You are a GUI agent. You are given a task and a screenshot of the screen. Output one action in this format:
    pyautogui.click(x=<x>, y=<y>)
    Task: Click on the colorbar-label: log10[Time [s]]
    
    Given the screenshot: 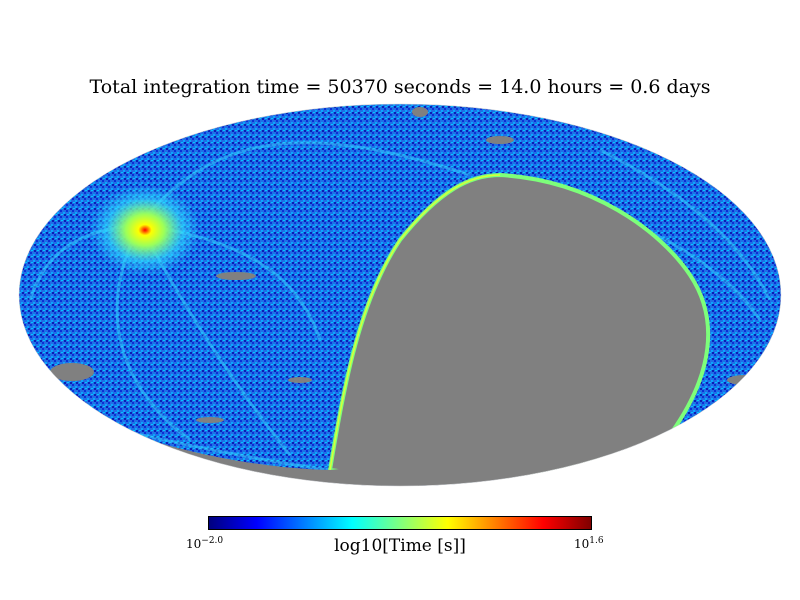 What is the action you would take?
    pyautogui.click(x=400, y=546)
    